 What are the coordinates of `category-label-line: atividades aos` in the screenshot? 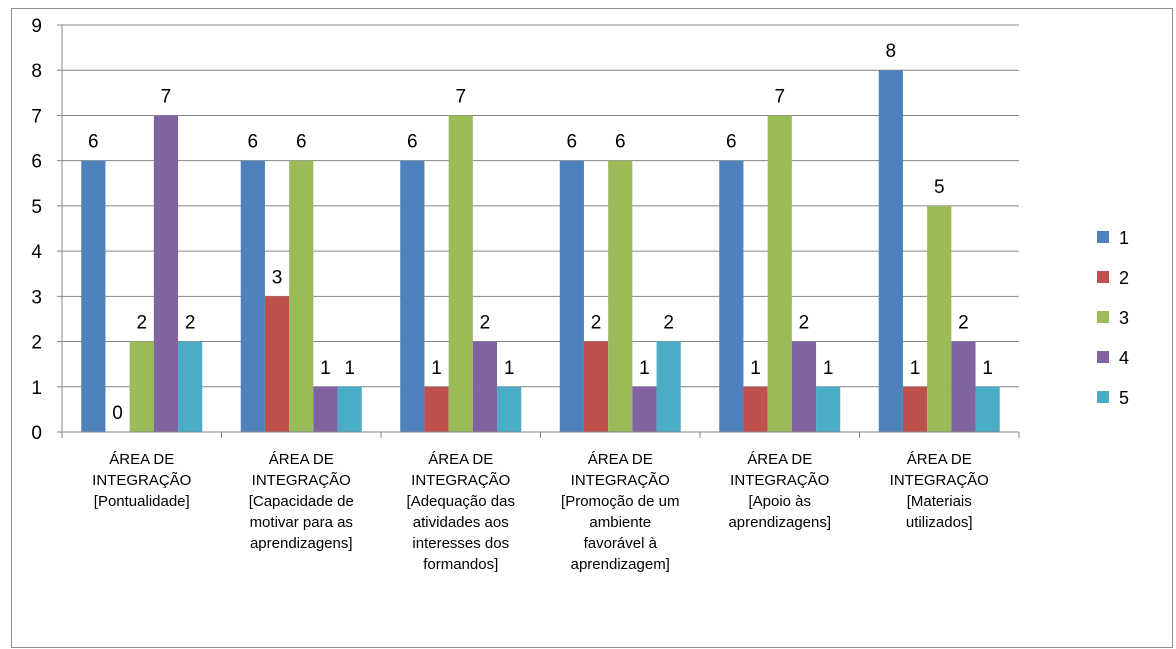 It's located at (461, 522).